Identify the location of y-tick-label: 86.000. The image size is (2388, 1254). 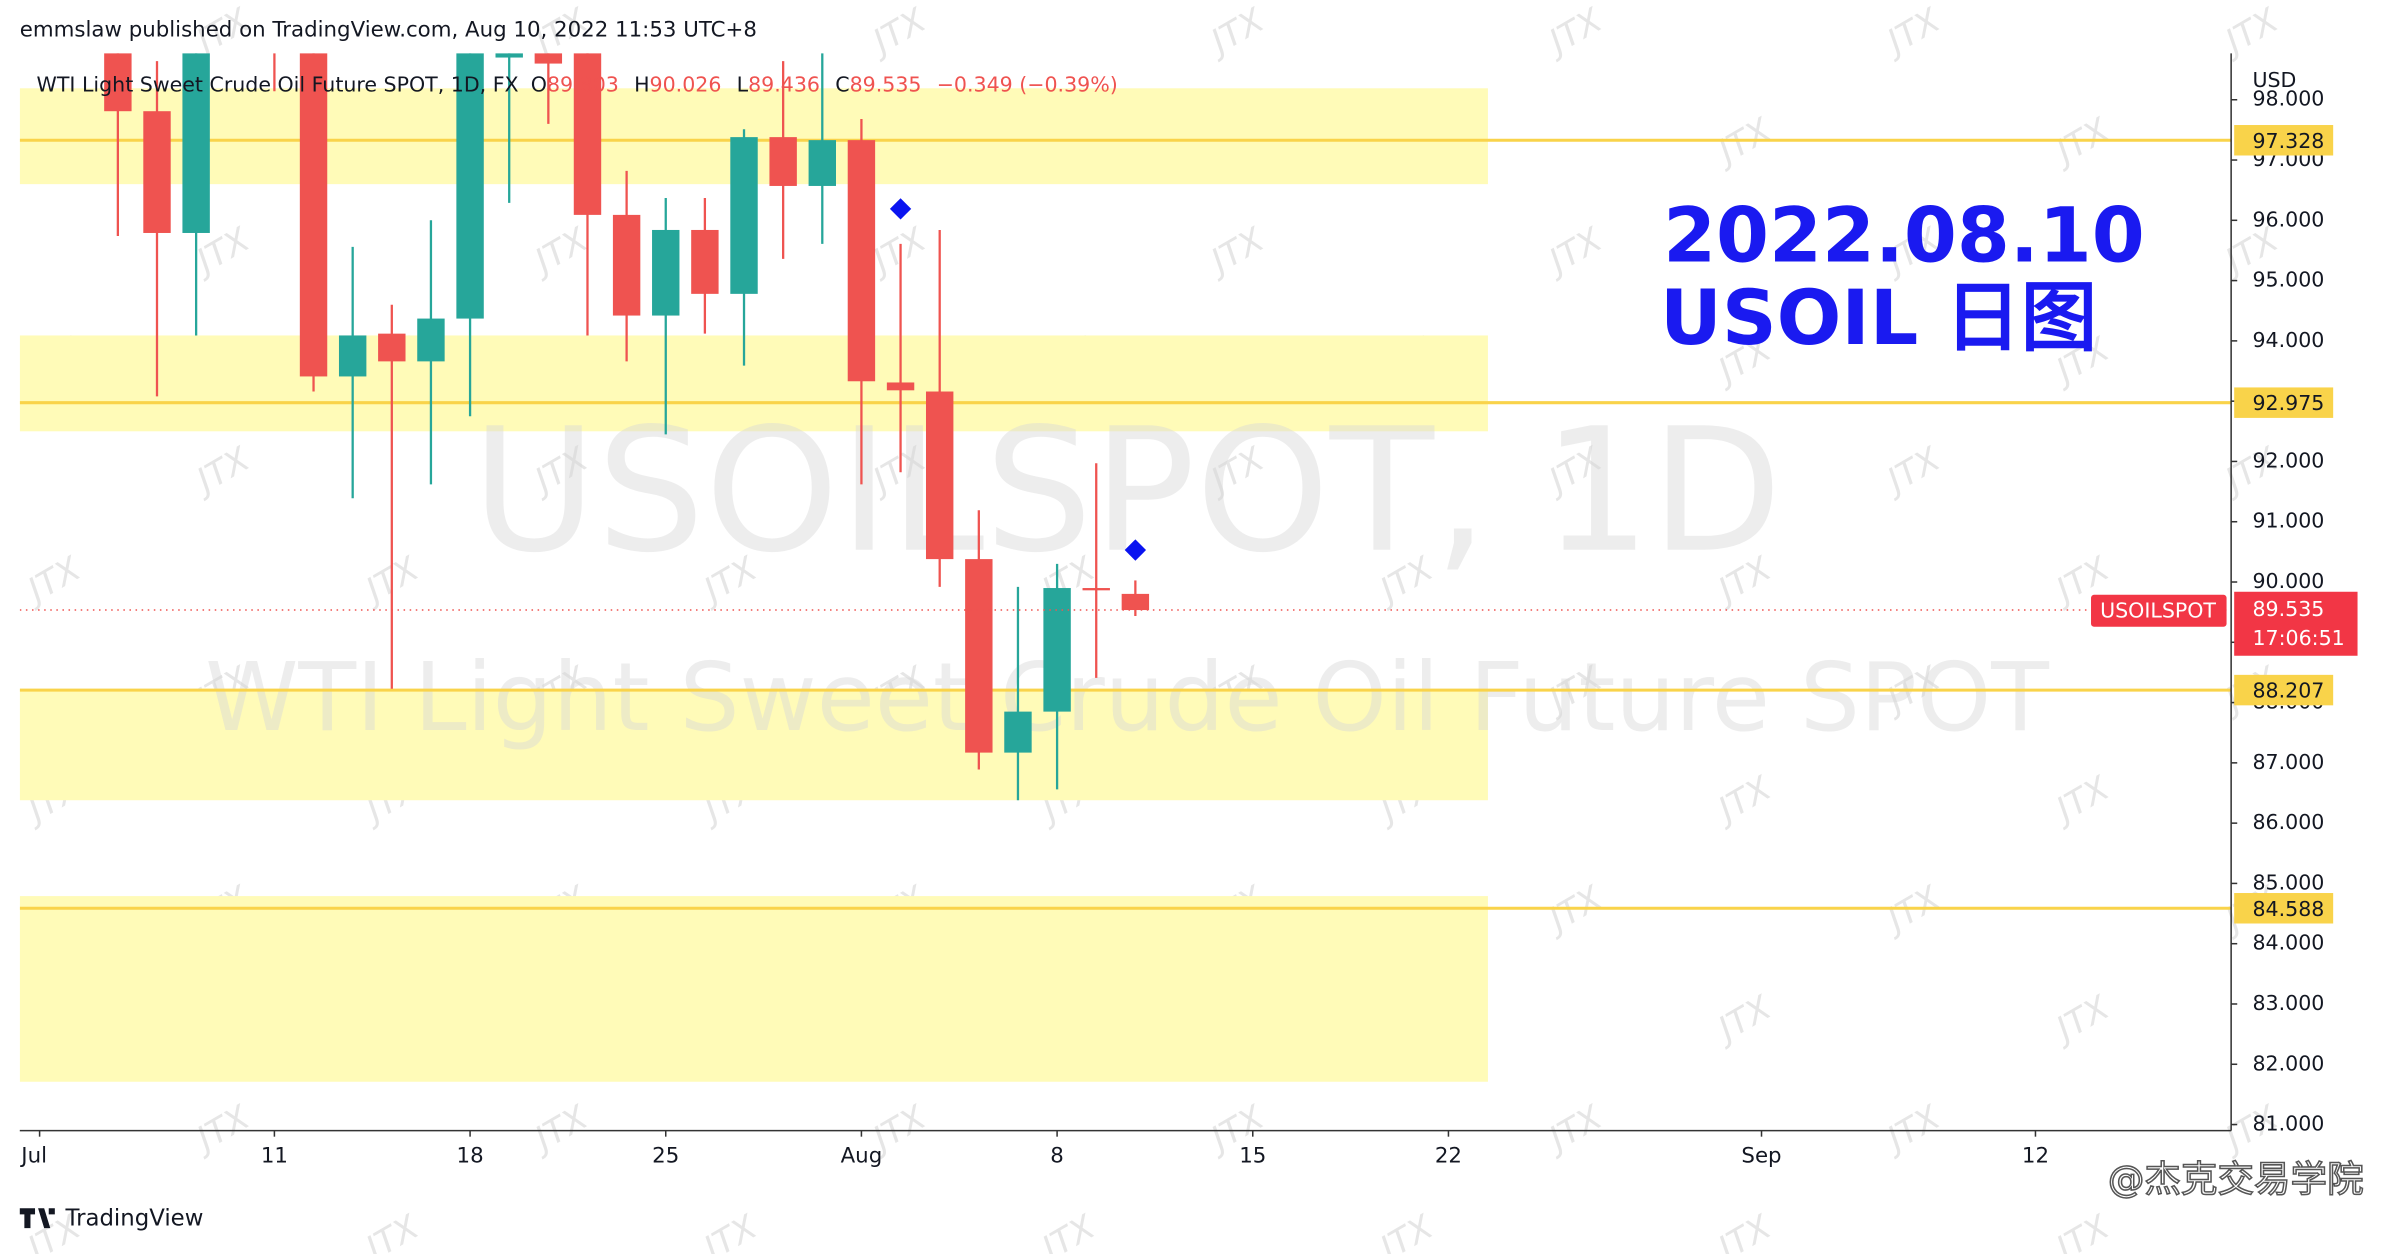
(2288, 822).